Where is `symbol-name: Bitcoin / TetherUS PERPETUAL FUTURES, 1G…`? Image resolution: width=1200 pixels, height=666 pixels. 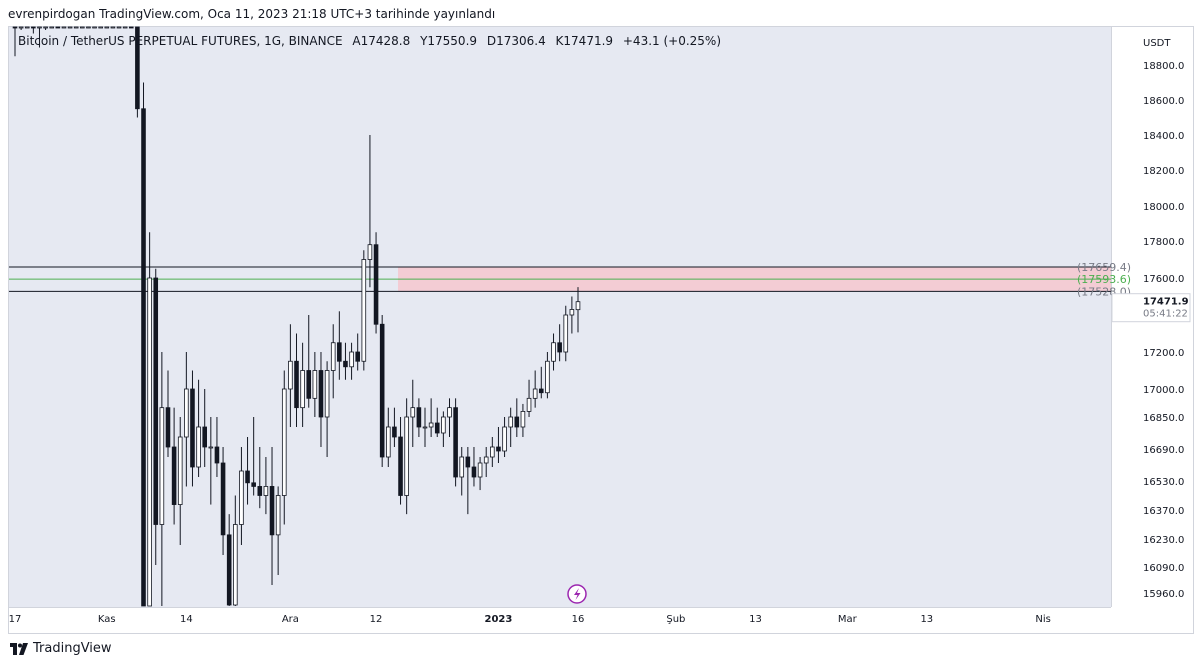
symbol-name: Bitcoin / TetherUS PERPETUAL FUTURES, 1G… is located at coordinates (180, 41).